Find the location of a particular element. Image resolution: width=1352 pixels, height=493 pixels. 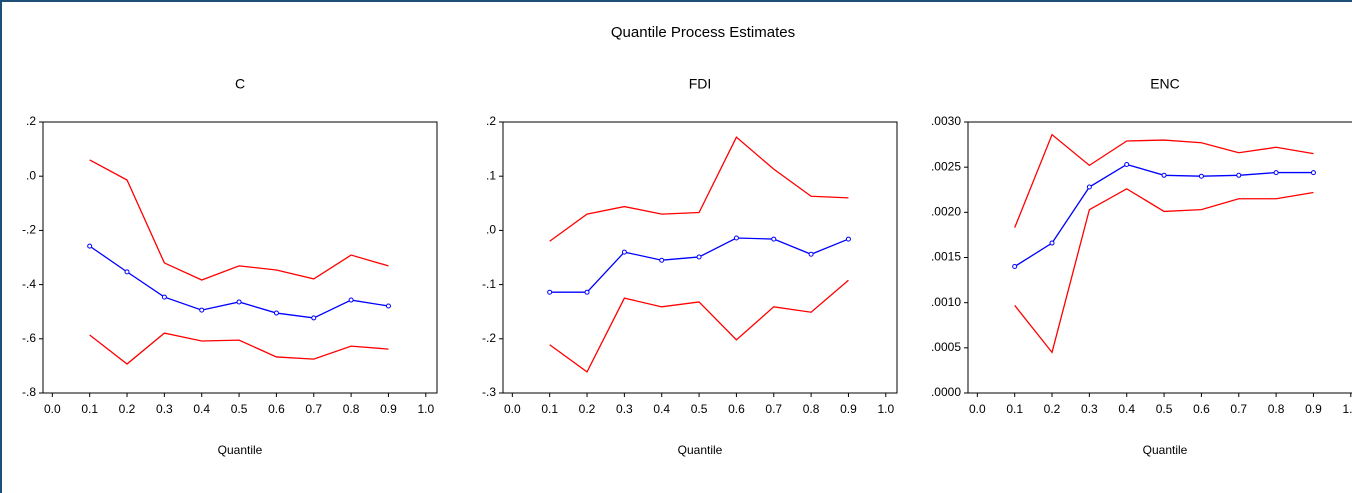

y-tick-label: .0015 is located at coordinates (946, 257).